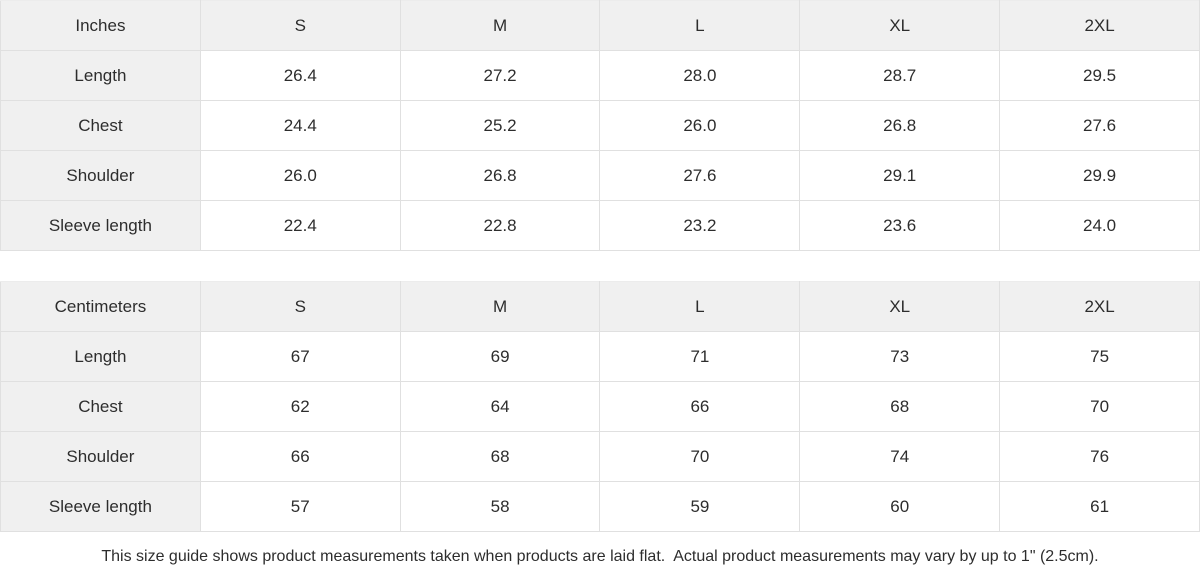  Describe the element at coordinates (900, 506) in the screenshot. I see `measurement-value: 60` at that location.